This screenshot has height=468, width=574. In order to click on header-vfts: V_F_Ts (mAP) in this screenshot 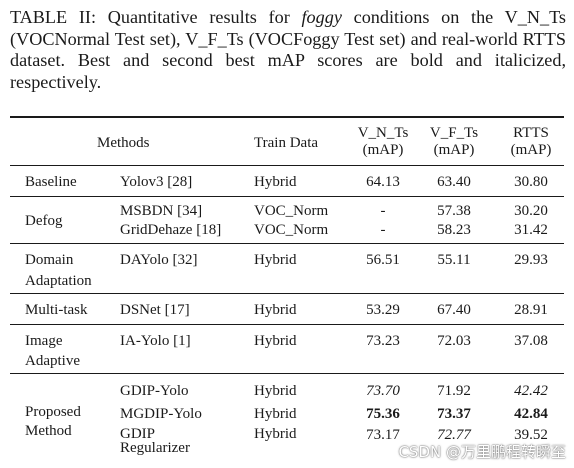, I will do `click(454, 142)`.